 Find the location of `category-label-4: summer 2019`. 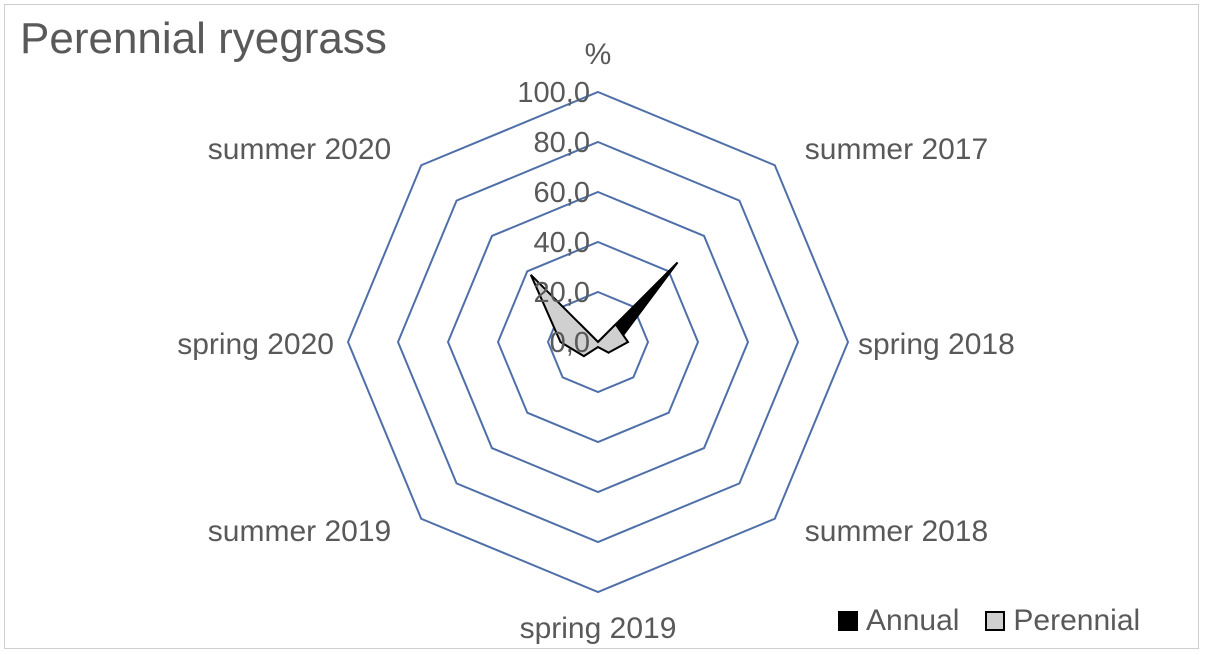

category-label-4: summer 2019 is located at coordinates (299, 531).